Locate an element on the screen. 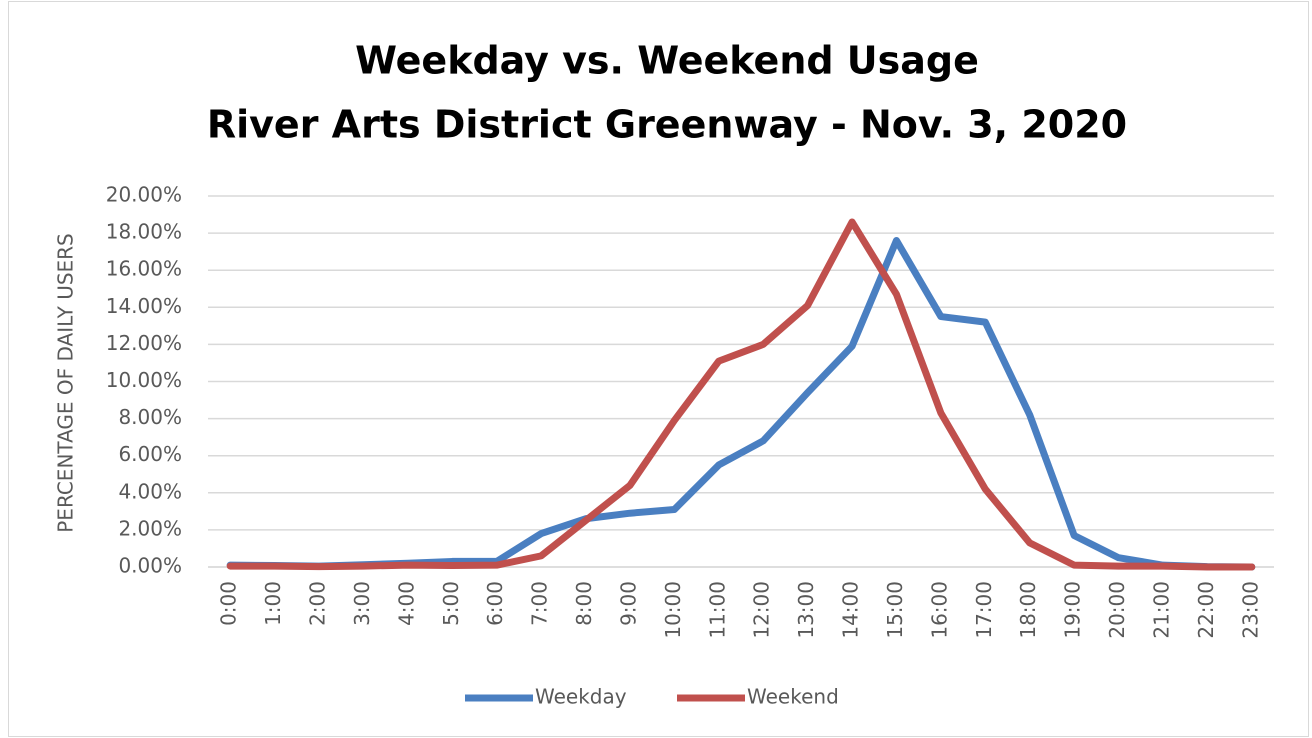 The image size is (1312, 738). y-tick-label: 4.00% is located at coordinates (150, 491).